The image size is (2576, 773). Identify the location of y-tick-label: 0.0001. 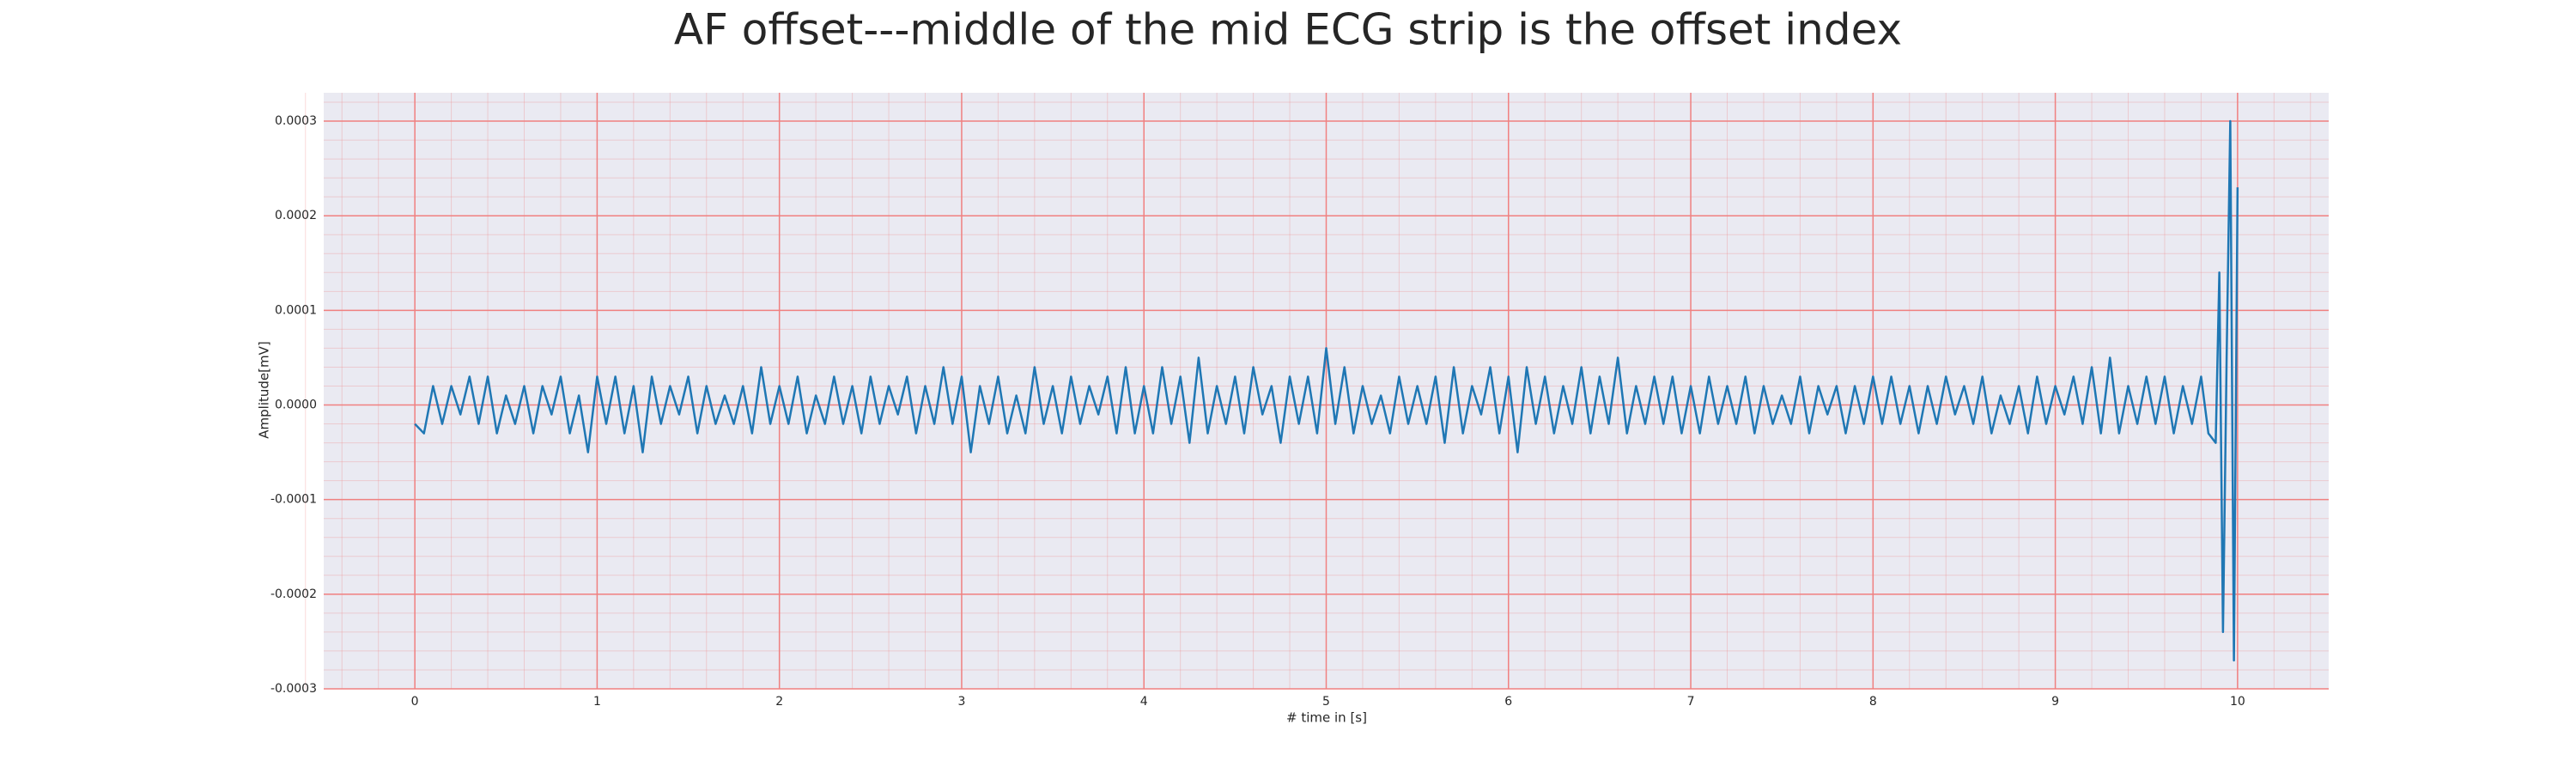
(296, 310).